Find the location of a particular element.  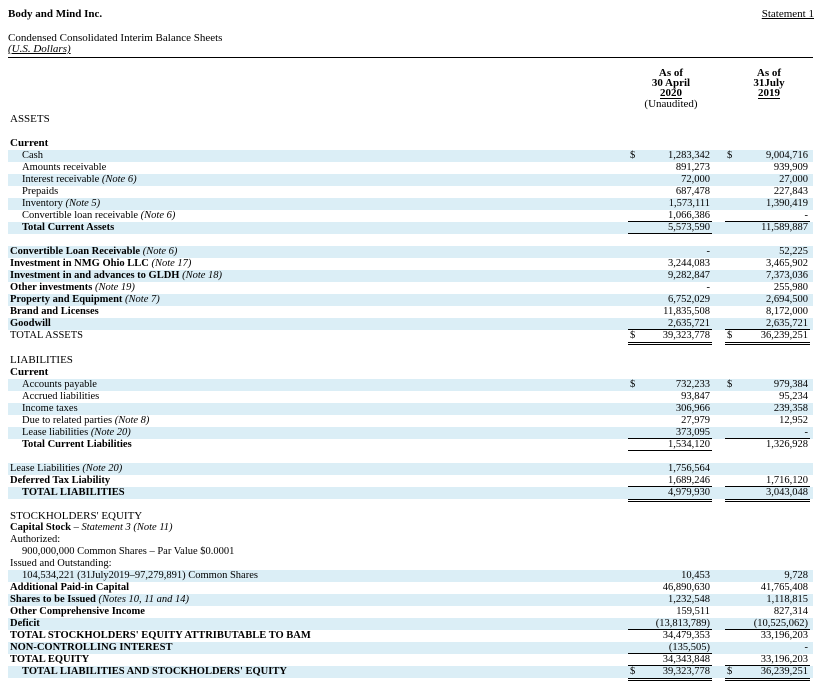

value-2020: 687,478 is located at coordinates (692, 191).